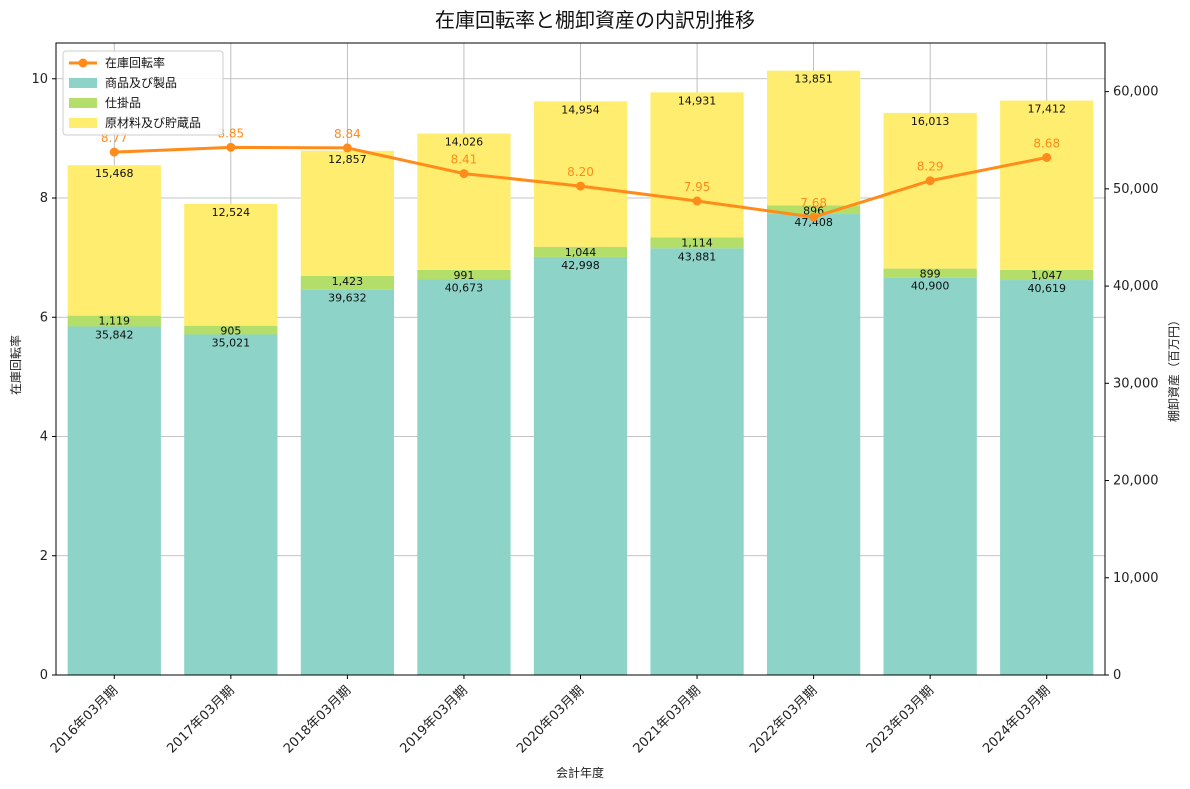 The height and width of the screenshot is (789, 1190). What do you see at coordinates (317, 719) in the screenshot?
I see `x-tick-label: 2018年03月期` at bounding box center [317, 719].